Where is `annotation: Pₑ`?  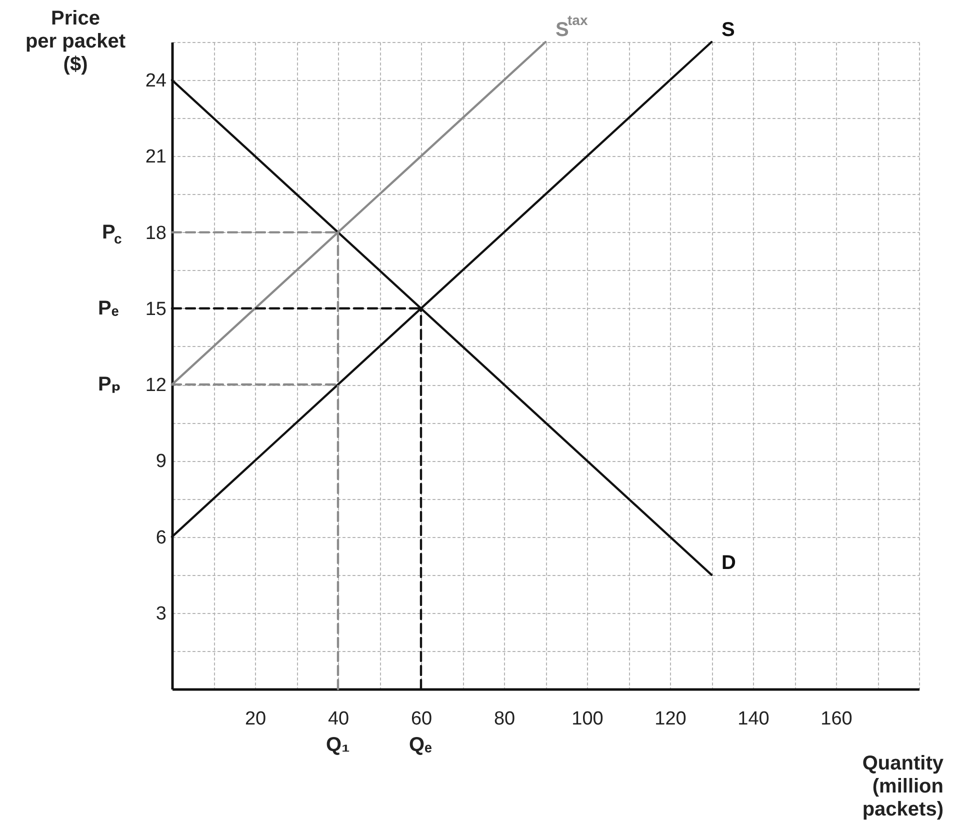 annotation: Pₑ is located at coordinates (109, 308).